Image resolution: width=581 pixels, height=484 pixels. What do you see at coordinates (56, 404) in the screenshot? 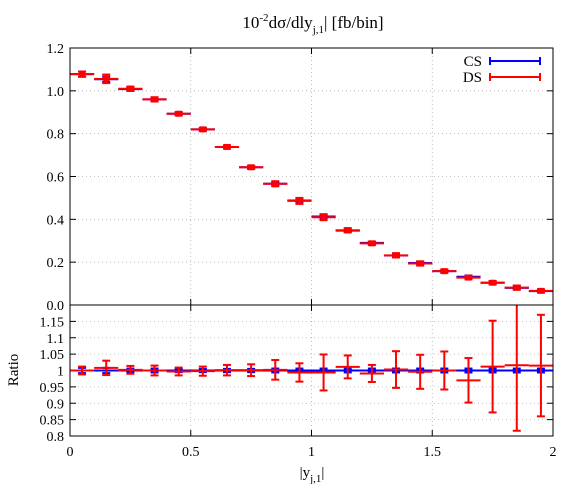
I see `ratio-y-tick-label: 0.9` at bounding box center [56, 404].